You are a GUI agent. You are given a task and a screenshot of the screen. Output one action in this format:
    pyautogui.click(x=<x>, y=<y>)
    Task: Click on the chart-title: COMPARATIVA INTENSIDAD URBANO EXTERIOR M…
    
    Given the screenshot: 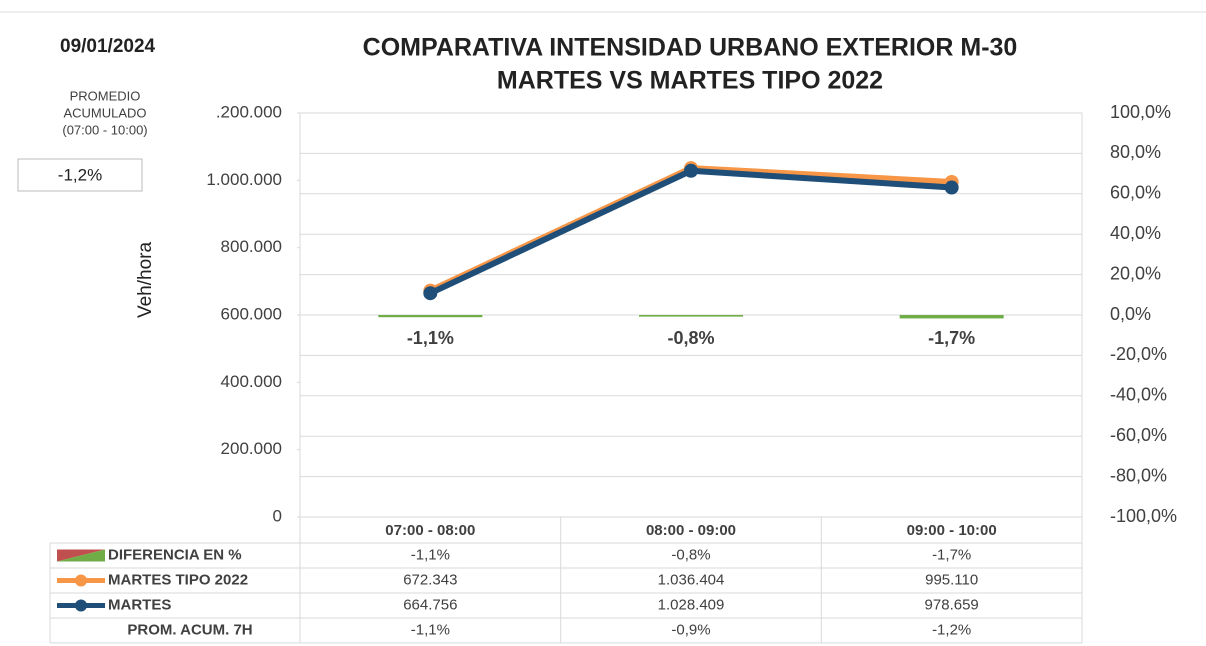 What is the action you would take?
    pyautogui.click(x=690, y=48)
    